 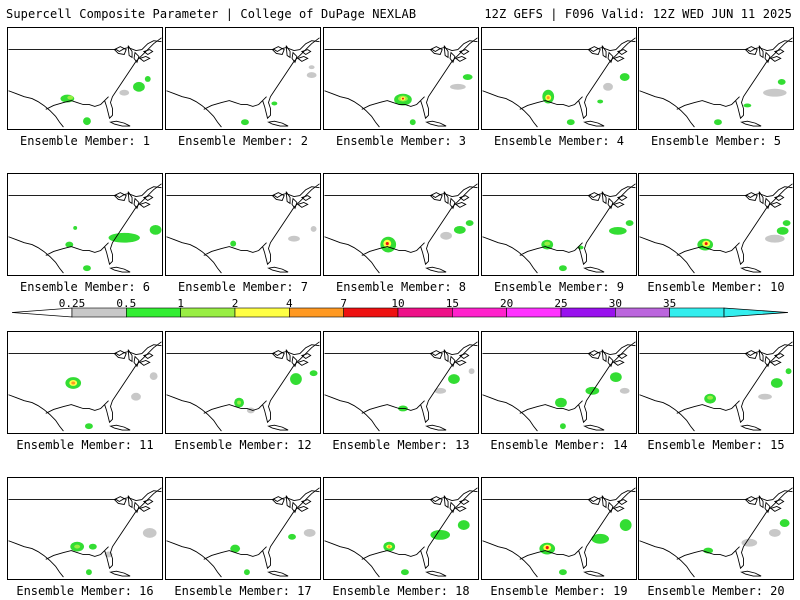 I want to click on ensemble-member-panel: Ensemble Member: 5, so click(x=716, y=88).